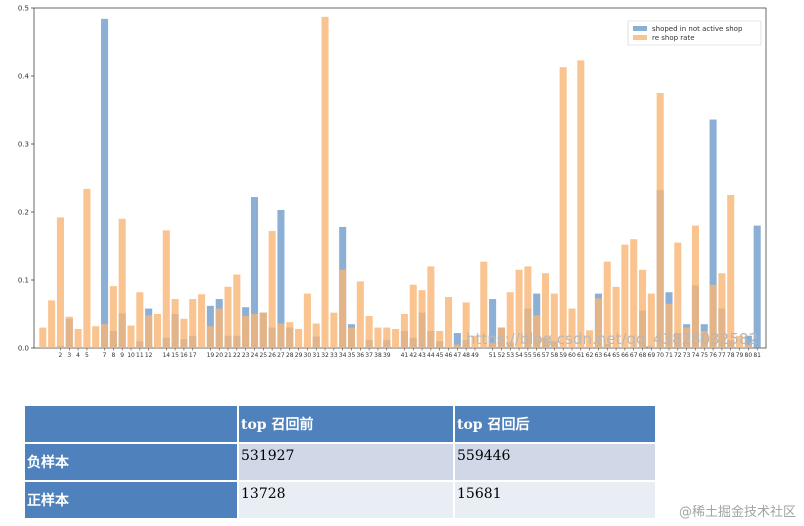 Image resolution: width=804 pixels, height=526 pixels. What do you see at coordinates (346, 424) in the screenshot?
I see `table-header-before: top 召回前` at bounding box center [346, 424].